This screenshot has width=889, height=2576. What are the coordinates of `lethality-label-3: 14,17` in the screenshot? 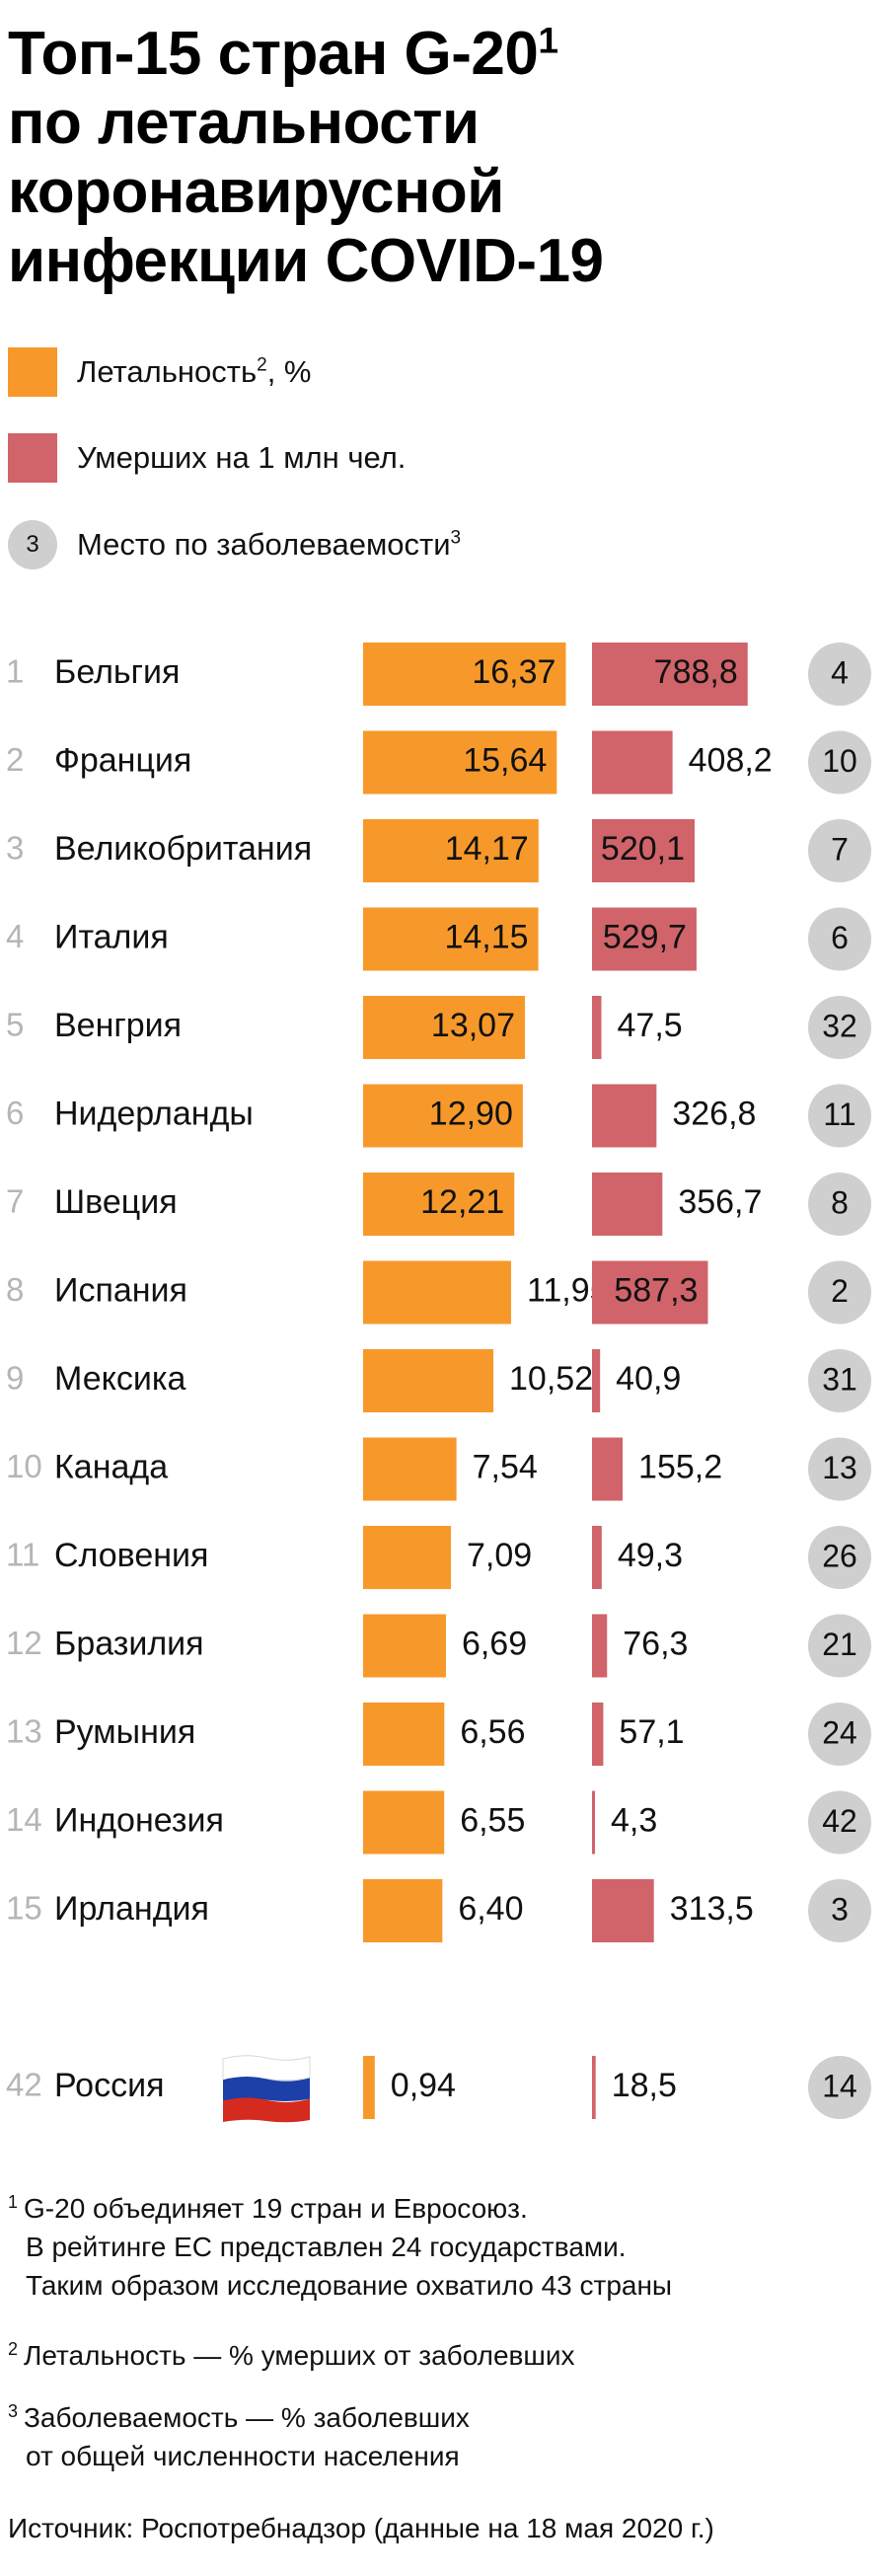 It's located at (487, 849).